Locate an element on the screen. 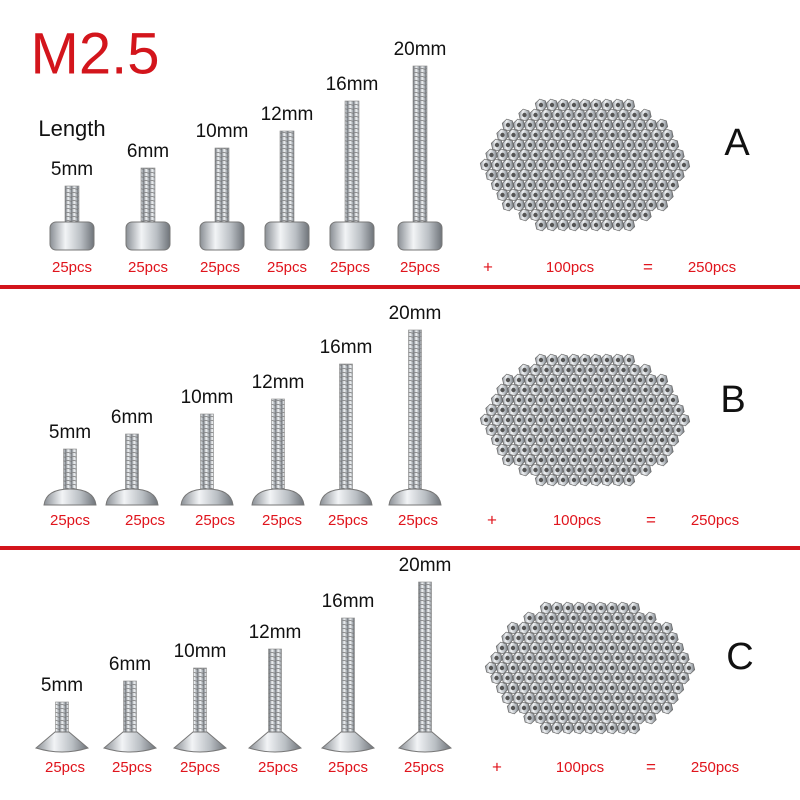 Image resolution: width=800 pixels, height=800 pixels. section-letter: A is located at coordinates (737, 143).